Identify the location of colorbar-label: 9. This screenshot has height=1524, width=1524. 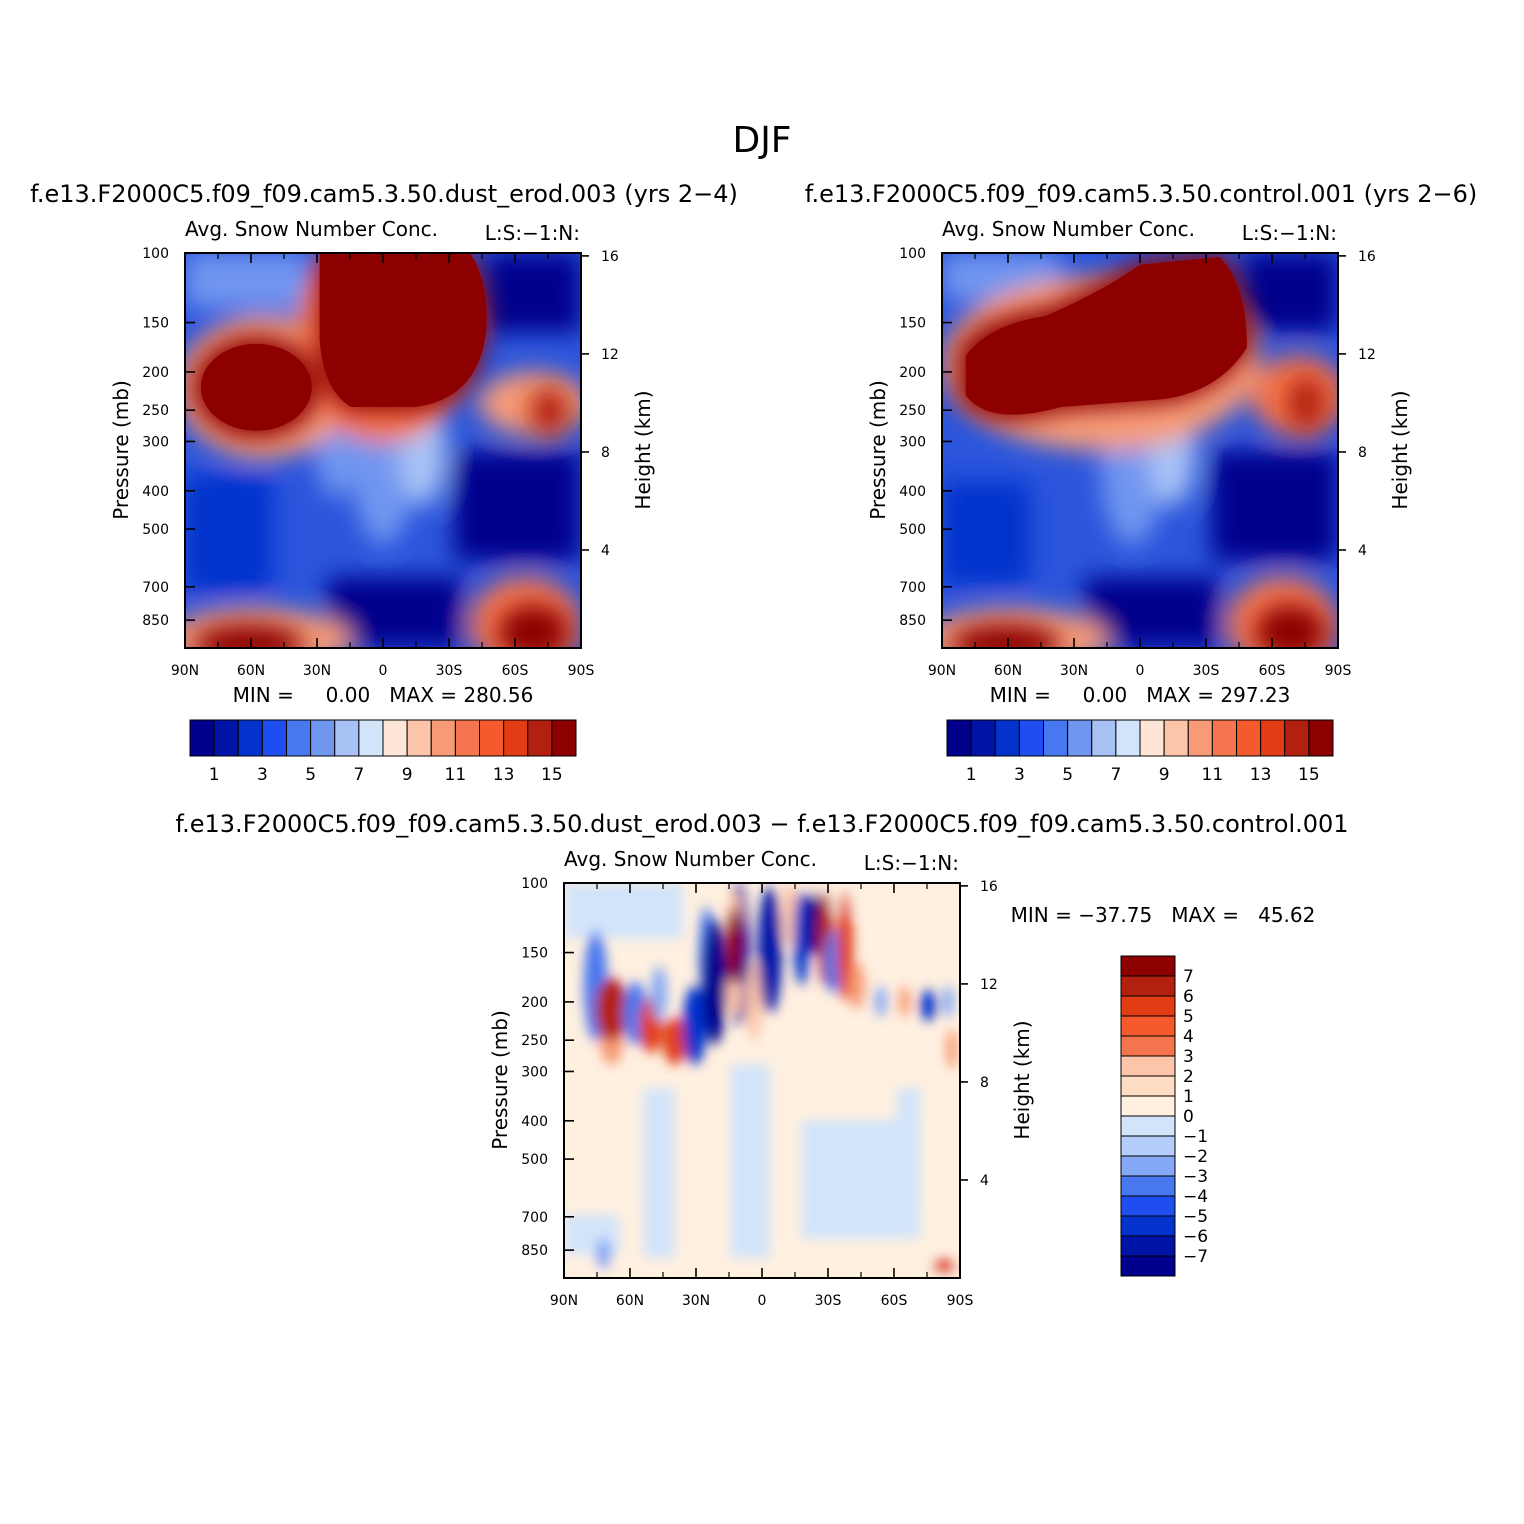
(1164, 775).